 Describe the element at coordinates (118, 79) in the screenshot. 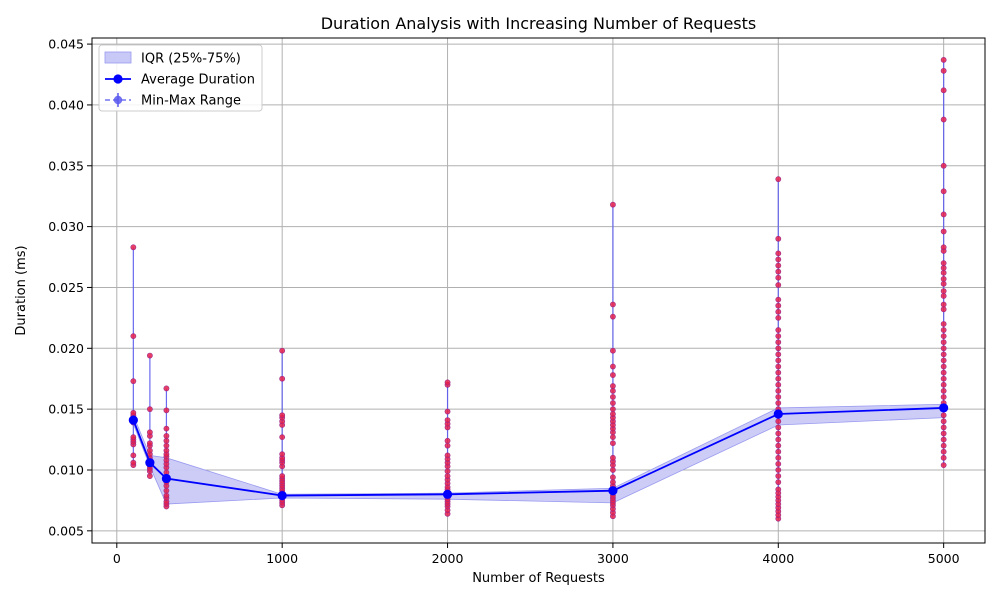

I see `legend-marker-average` at that location.